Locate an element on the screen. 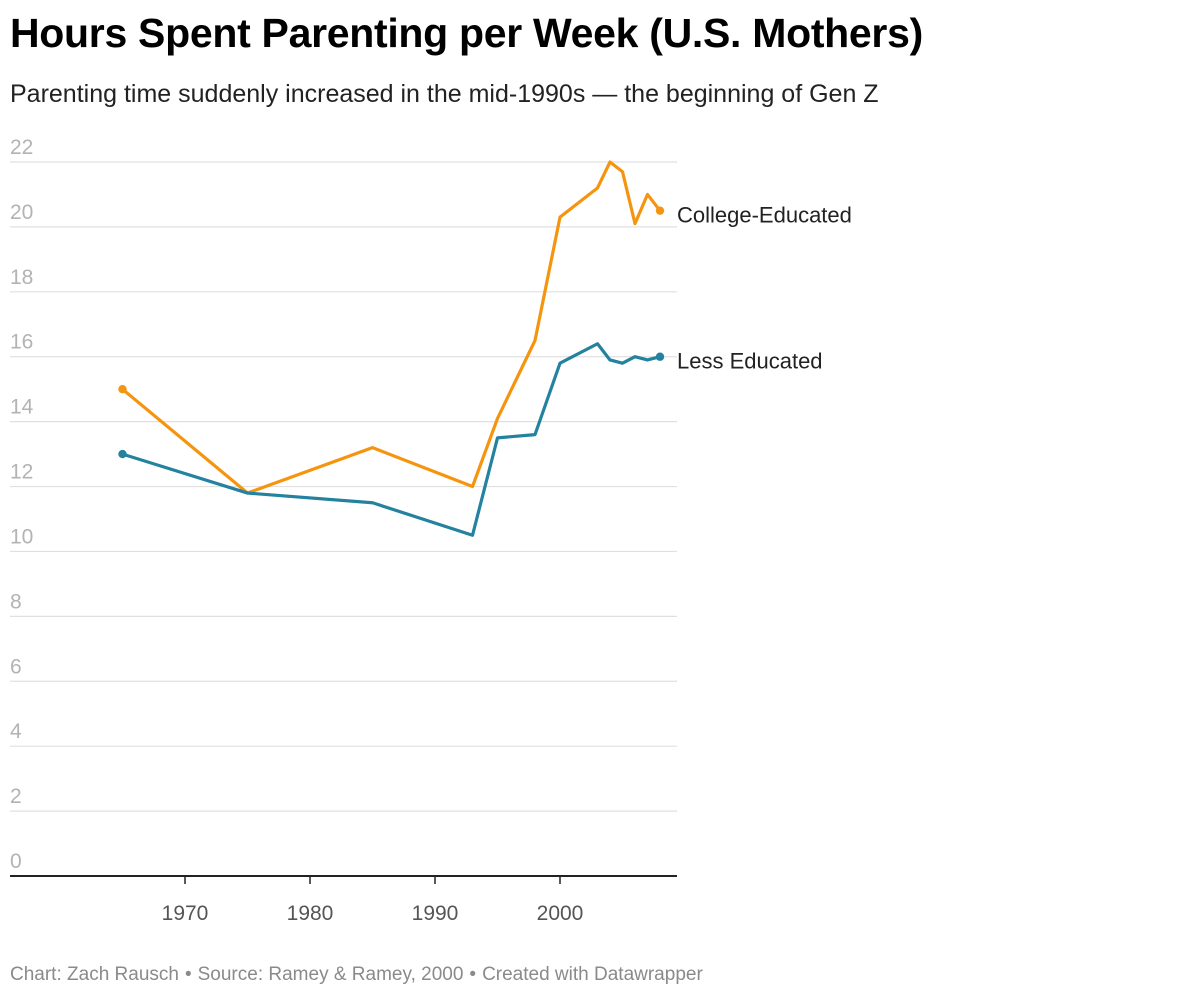 The height and width of the screenshot is (1000, 1196). tool-credit: Created with Datawrapper is located at coordinates (592, 974).